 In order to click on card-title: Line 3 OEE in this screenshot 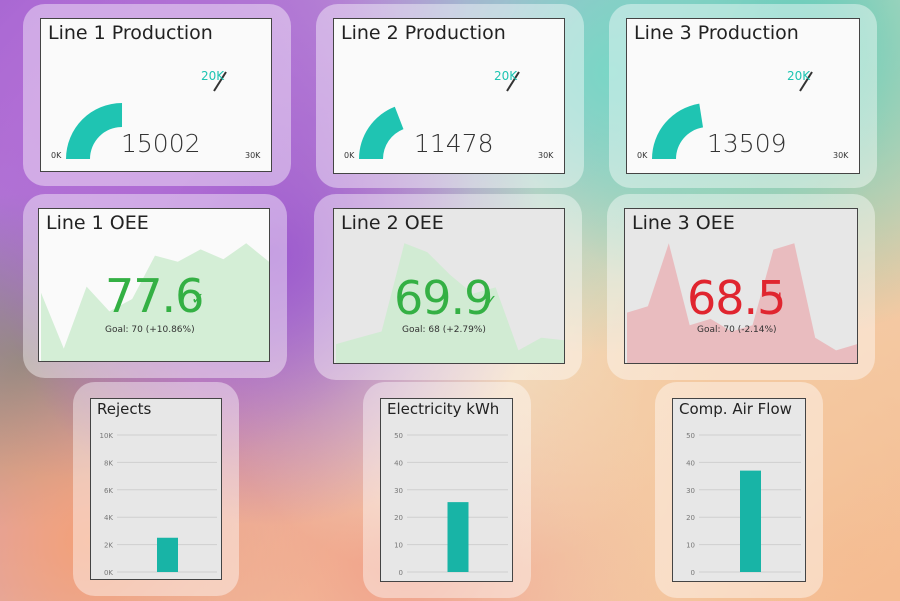, I will do `click(683, 223)`.